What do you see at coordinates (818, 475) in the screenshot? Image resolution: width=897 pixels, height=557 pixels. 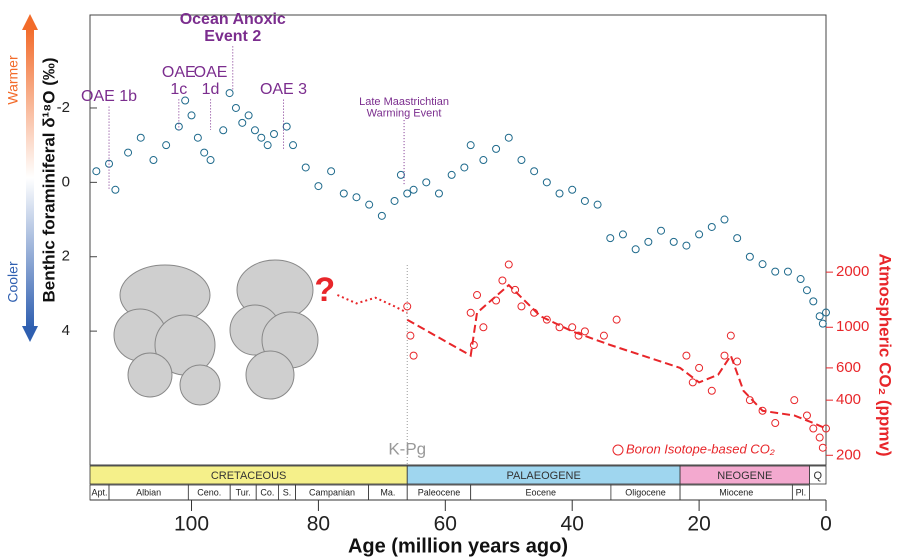 I see `period-band` at bounding box center [818, 475].